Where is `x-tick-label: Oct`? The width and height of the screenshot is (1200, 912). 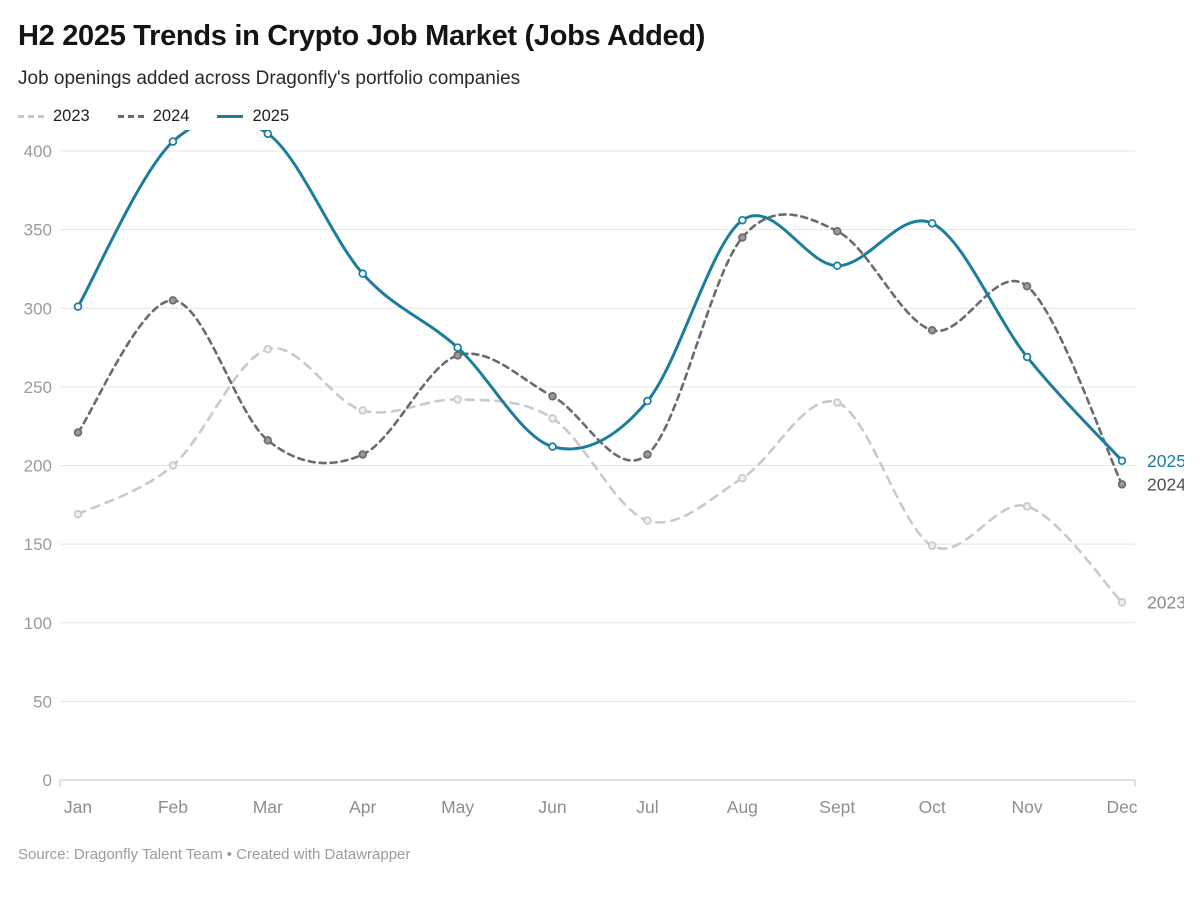 x-tick-label: Oct is located at coordinates (932, 807).